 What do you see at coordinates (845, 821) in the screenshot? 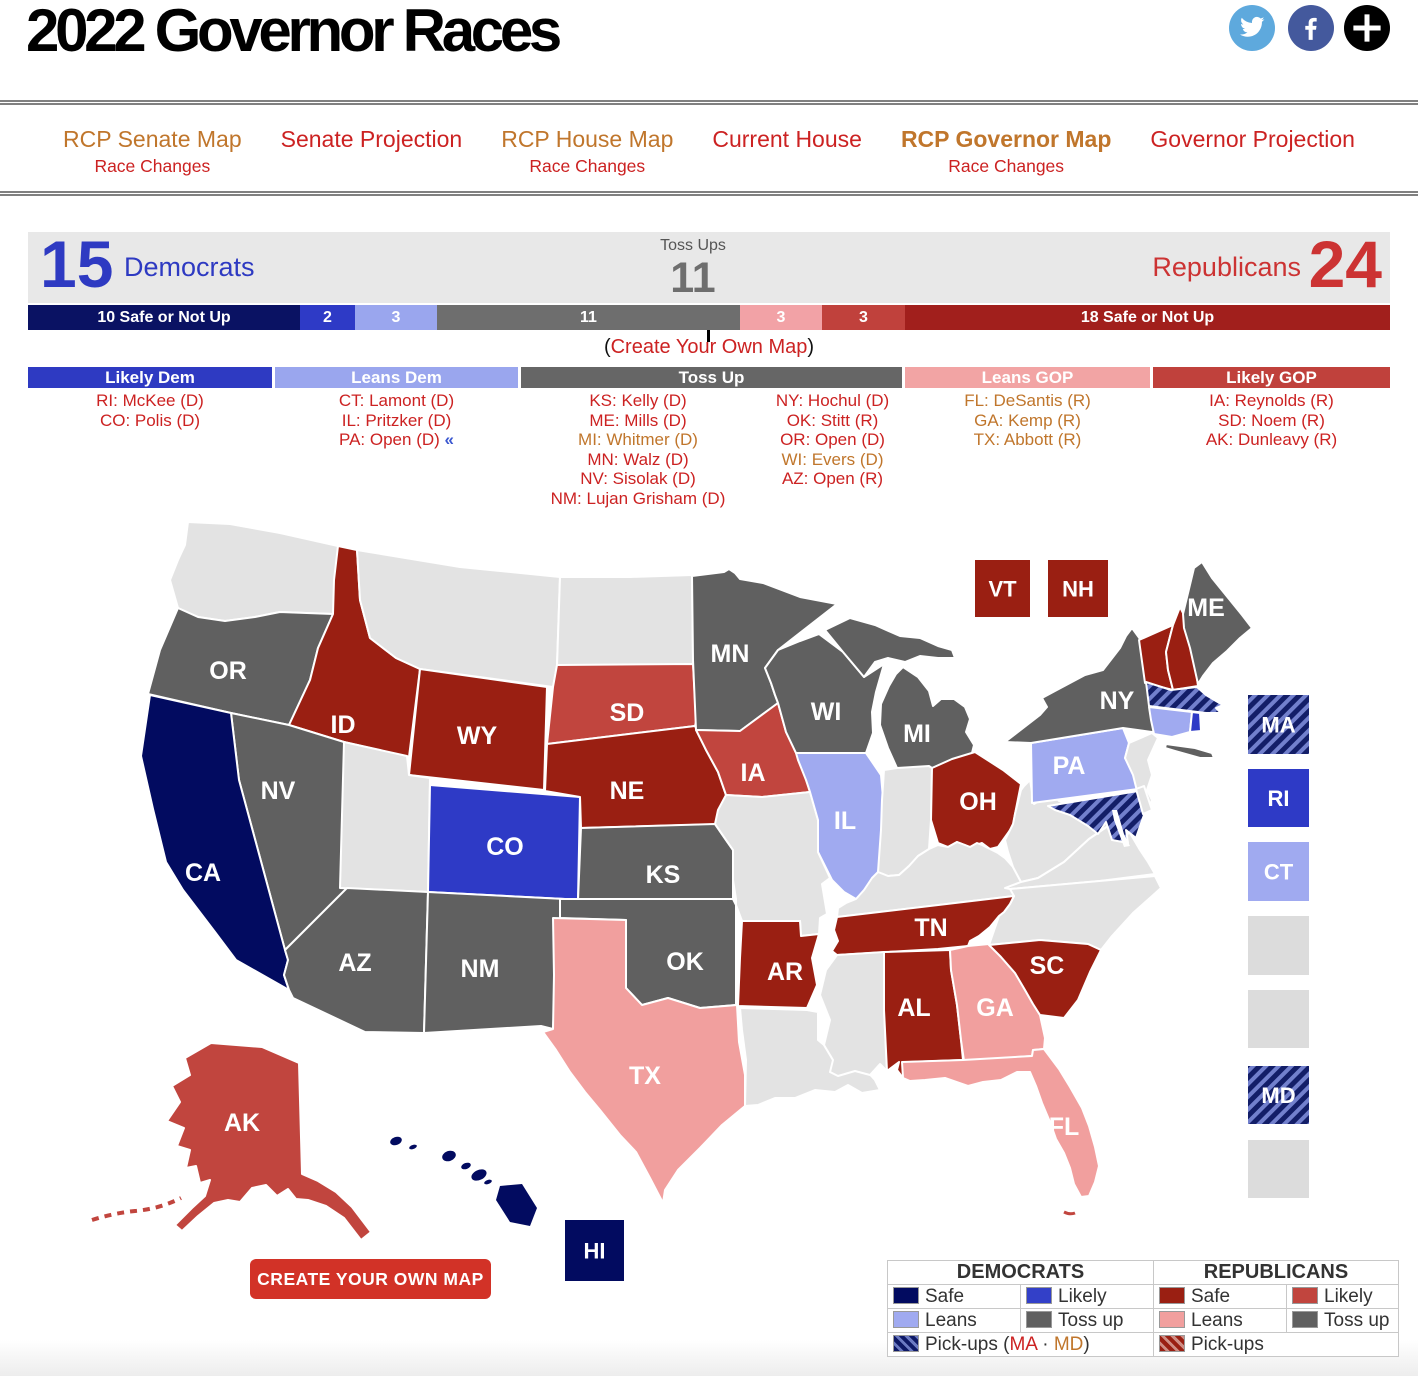
I see `svg-text: IL` at bounding box center [845, 821].